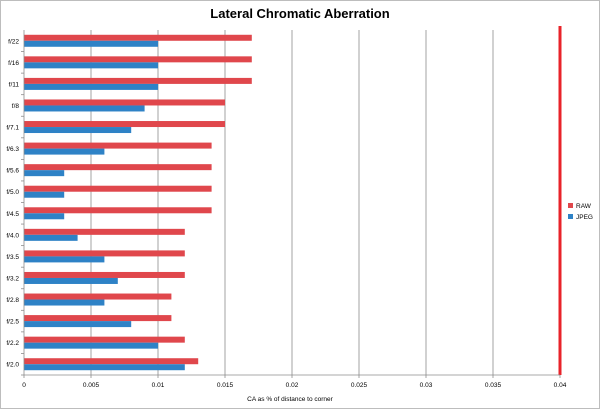 The width and height of the screenshot is (600, 409). What do you see at coordinates (12, 322) in the screenshot?
I see `y-tick-label: f/2.5` at bounding box center [12, 322].